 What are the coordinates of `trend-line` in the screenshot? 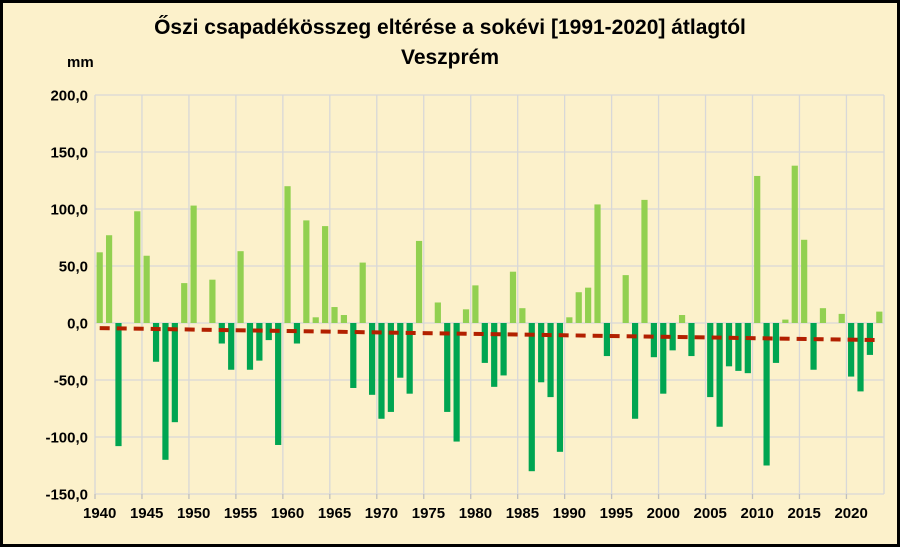 It's located at (489, 334).